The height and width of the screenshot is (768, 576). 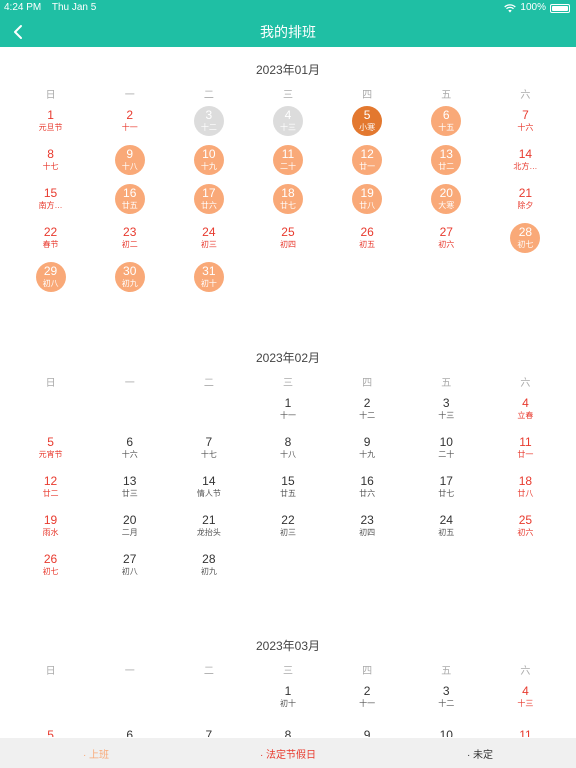 What do you see at coordinates (287, 160) in the screenshot?
I see `day-cell: 11 二十` at bounding box center [287, 160].